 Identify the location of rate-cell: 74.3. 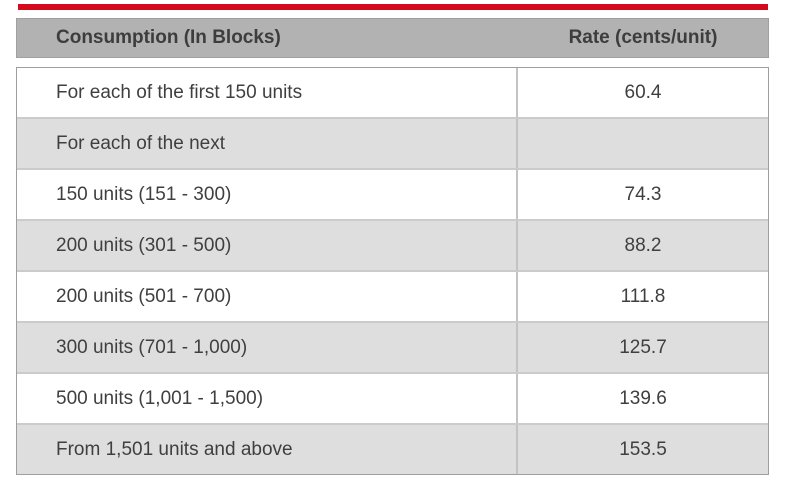
(643, 194).